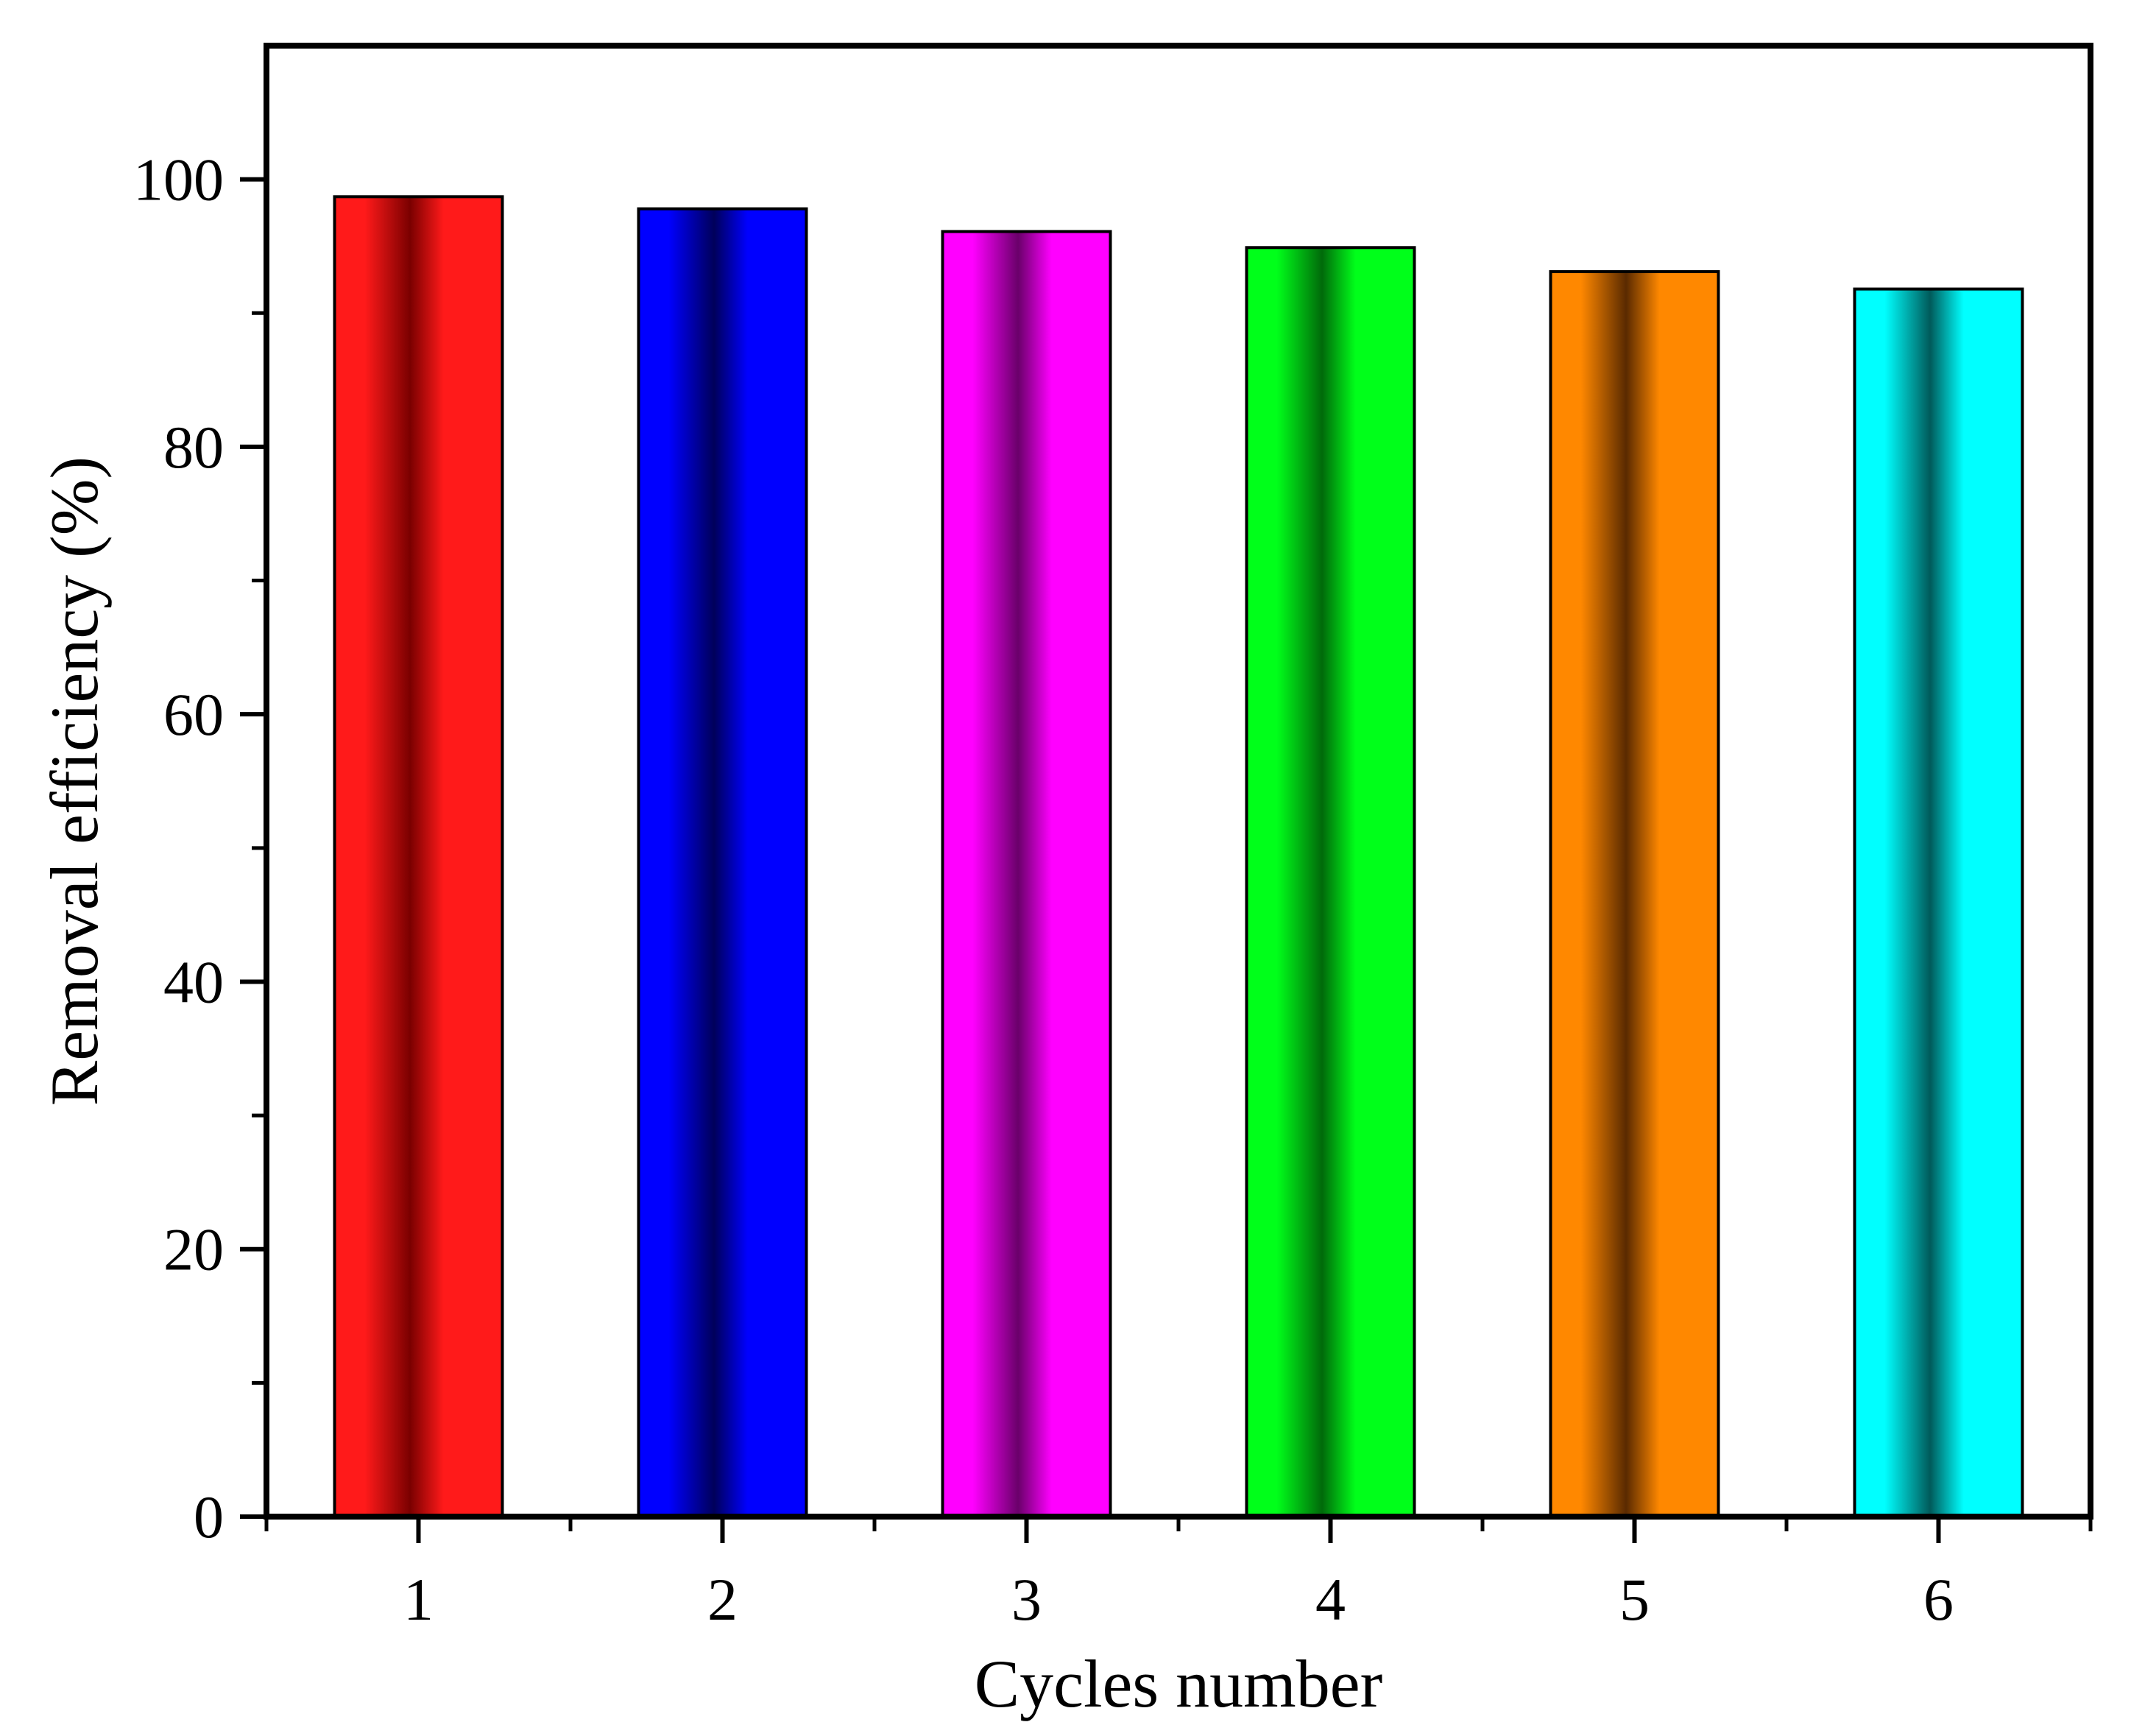 The image size is (2131, 1736). What do you see at coordinates (1330, 1599) in the screenshot?
I see `x-tick-label: 4` at bounding box center [1330, 1599].